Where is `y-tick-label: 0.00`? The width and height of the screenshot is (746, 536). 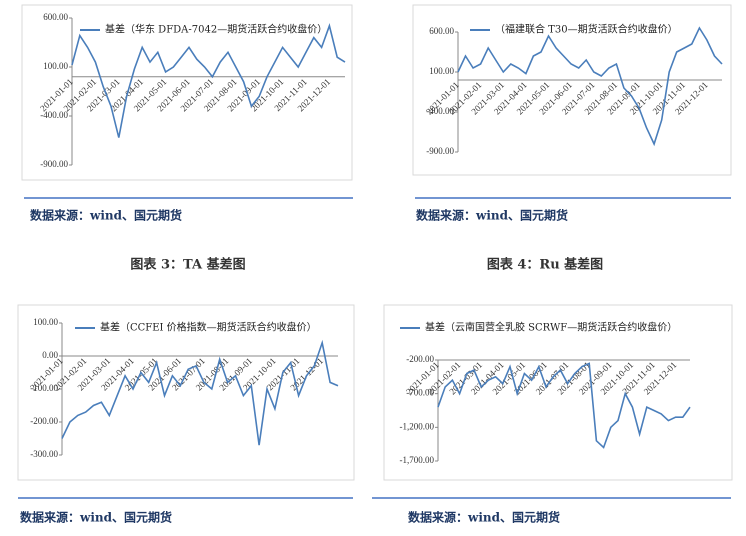
y-tick-label: 0.00 is located at coordinates (50, 355).